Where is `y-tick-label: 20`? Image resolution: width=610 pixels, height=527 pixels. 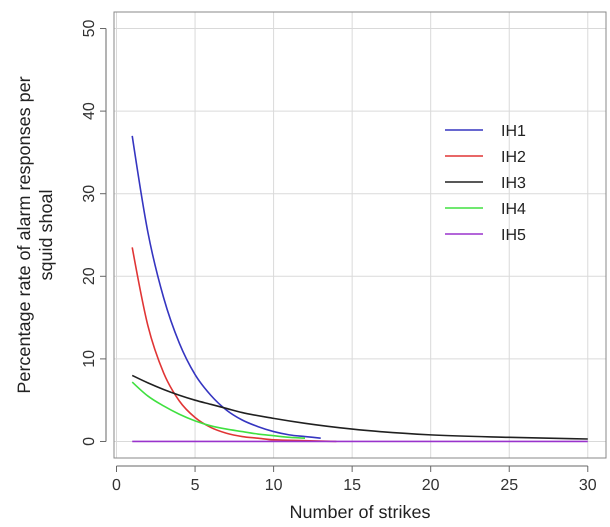
y-tick-label: 20 is located at coordinates (89, 276).